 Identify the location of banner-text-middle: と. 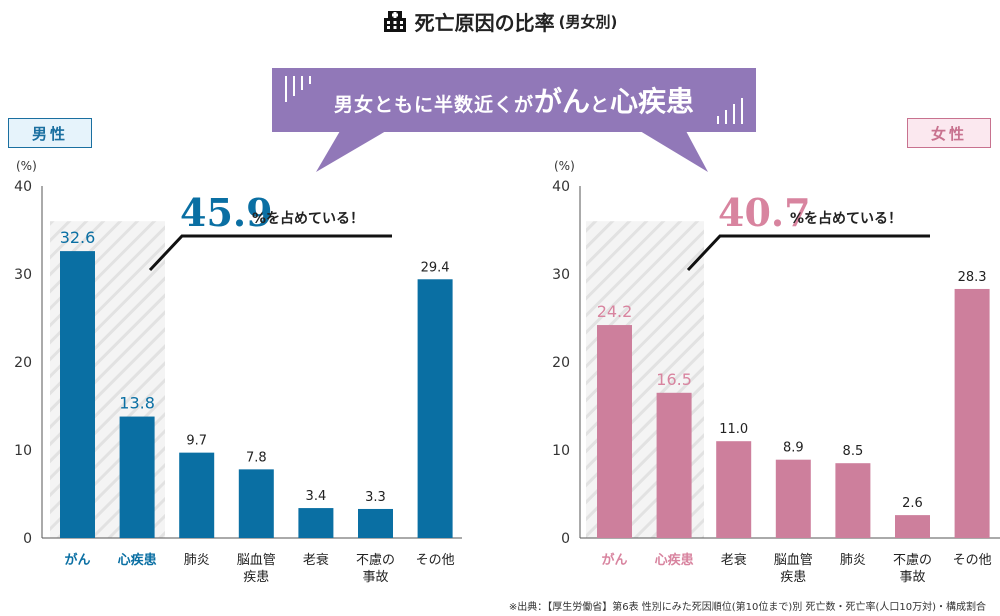
(600, 105).